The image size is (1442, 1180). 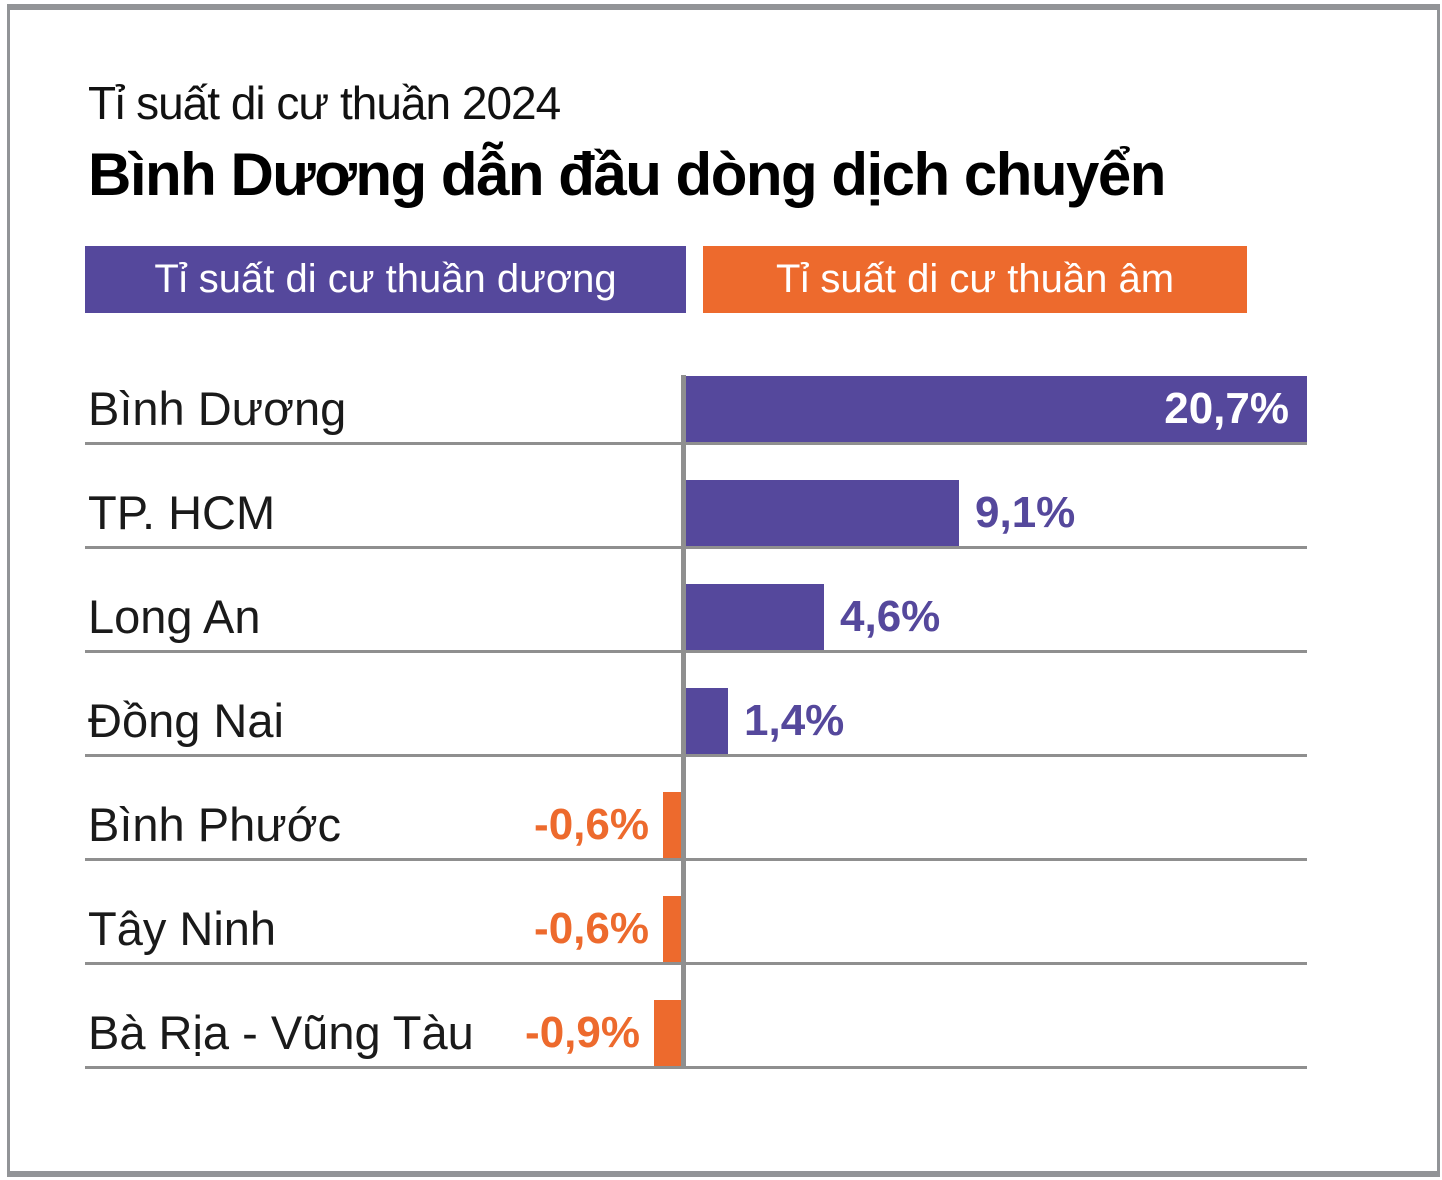 What do you see at coordinates (1226, 408) in the screenshot?
I see `value-label: 20,7%` at bounding box center [1226, 408].